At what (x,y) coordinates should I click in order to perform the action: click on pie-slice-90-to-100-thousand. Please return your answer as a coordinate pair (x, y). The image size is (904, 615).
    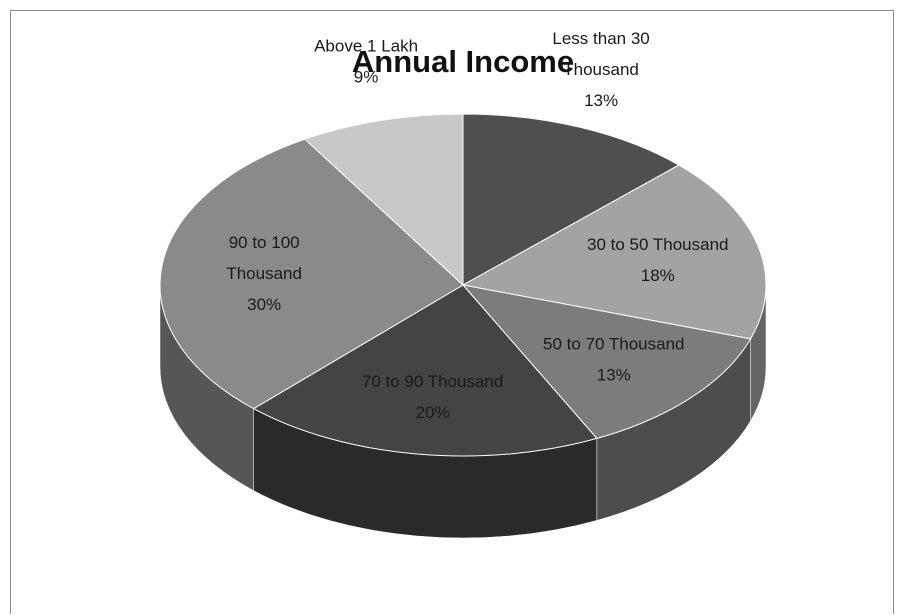
    Looking at the image, I should click on (311, 274).